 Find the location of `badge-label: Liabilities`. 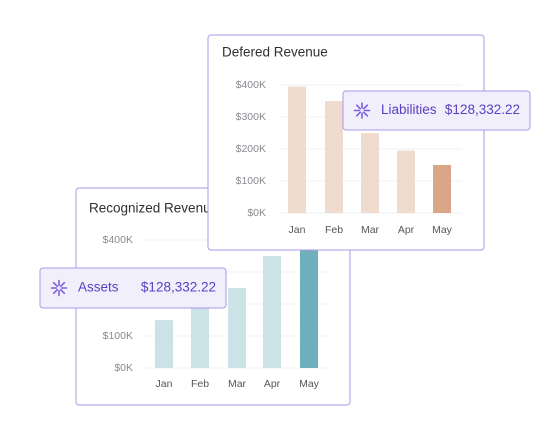

badge-label: Liabilities is located at coordinates (409, 109).